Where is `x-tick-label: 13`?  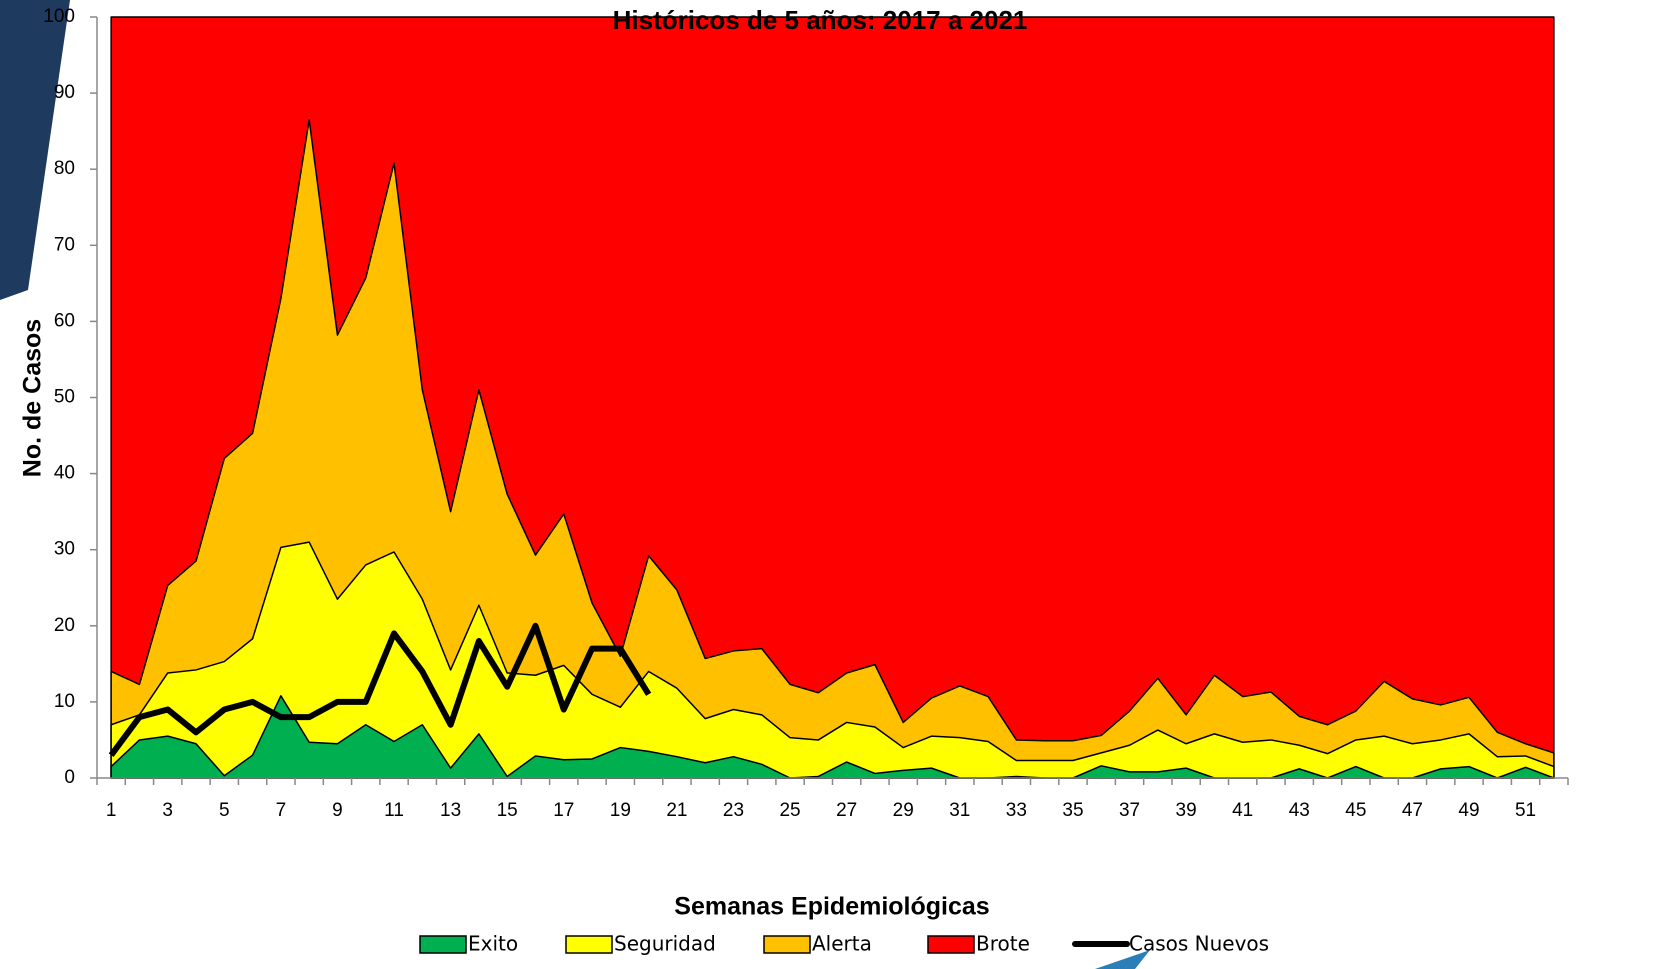
x-tick-label: 13 is located at coordinates (450, 810).